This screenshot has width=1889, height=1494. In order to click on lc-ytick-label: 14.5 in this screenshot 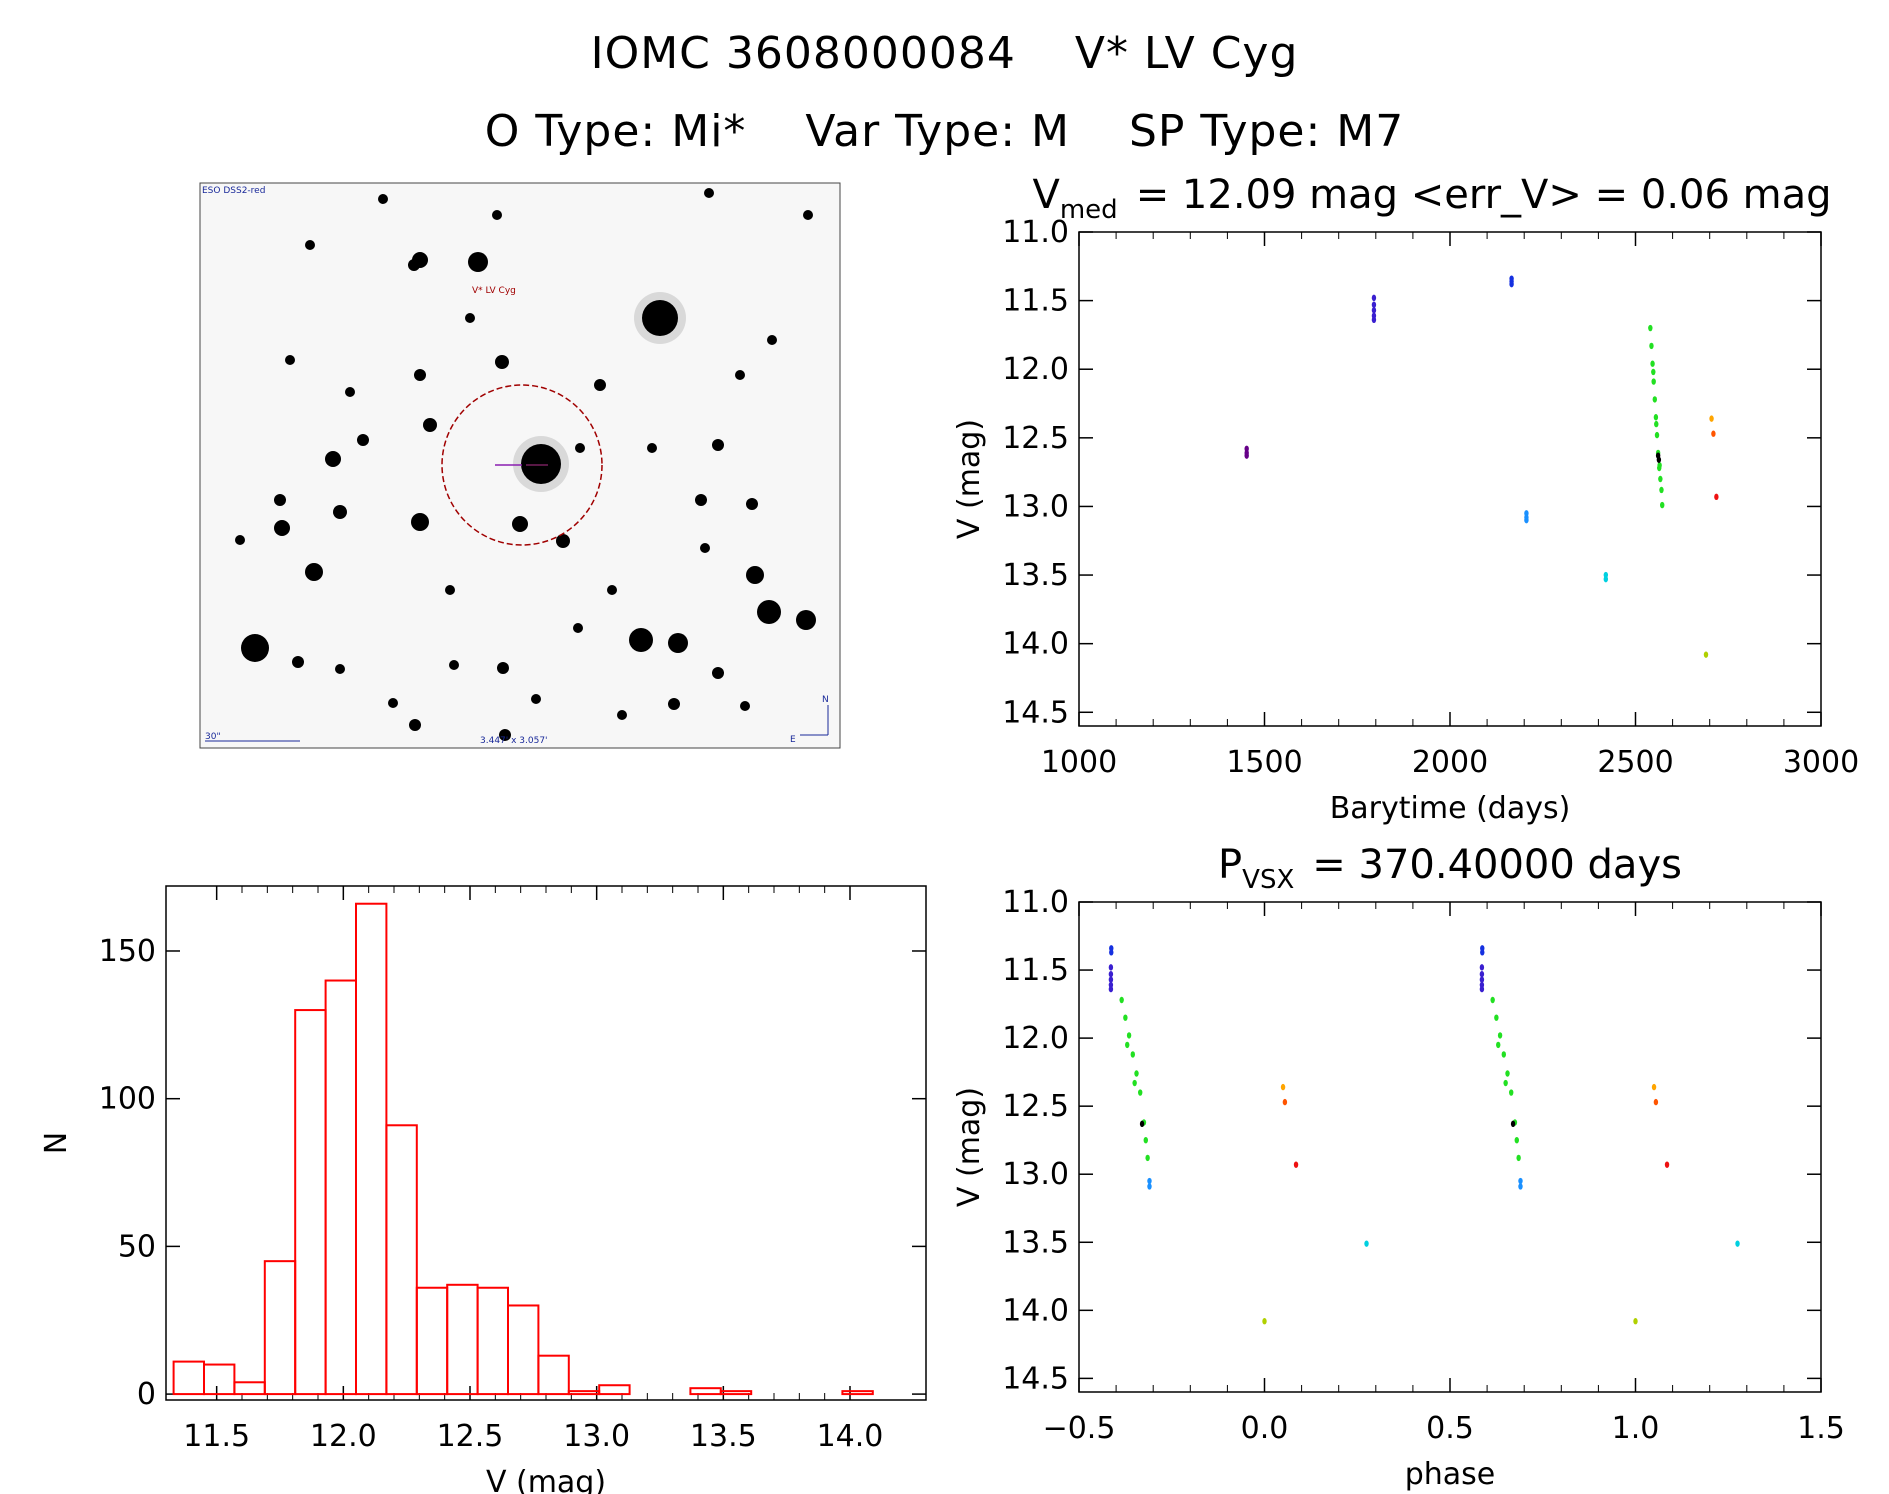, I will do `click(1035, 712)`.